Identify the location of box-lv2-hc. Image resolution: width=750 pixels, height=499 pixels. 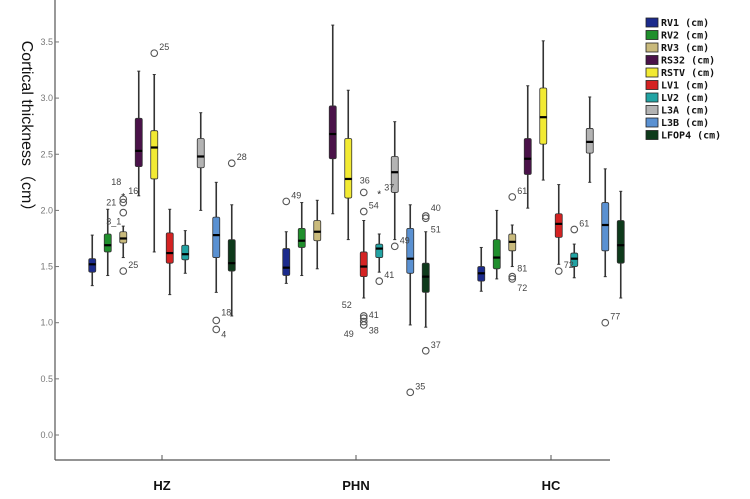
(574, 261).